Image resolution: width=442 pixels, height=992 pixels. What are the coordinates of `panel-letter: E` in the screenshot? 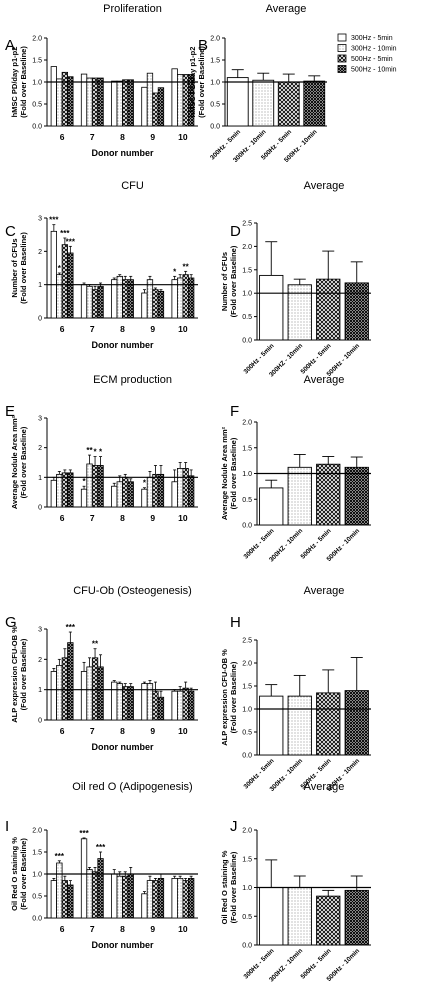 It's located at (10, 411).